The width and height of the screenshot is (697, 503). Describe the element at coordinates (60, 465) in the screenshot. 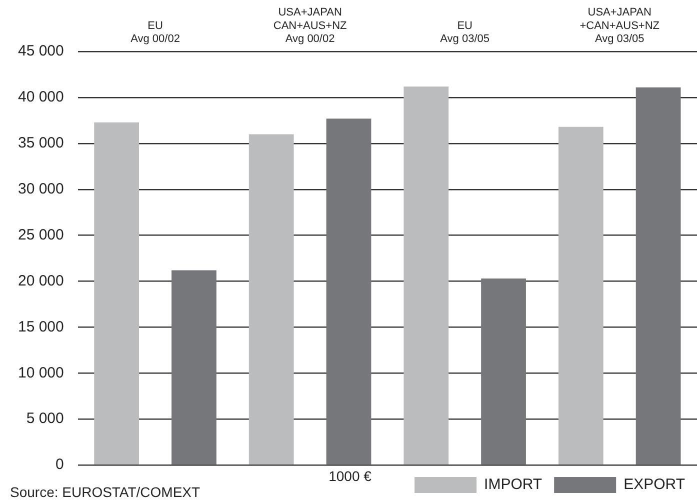

I see `y-tick-label: 0` at that location.